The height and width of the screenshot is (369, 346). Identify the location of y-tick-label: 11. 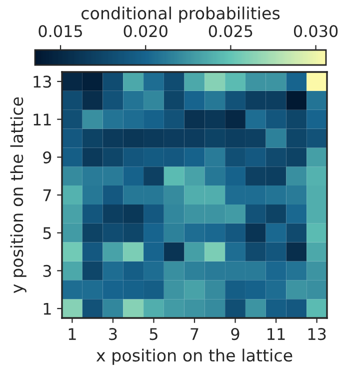
(42, 120).